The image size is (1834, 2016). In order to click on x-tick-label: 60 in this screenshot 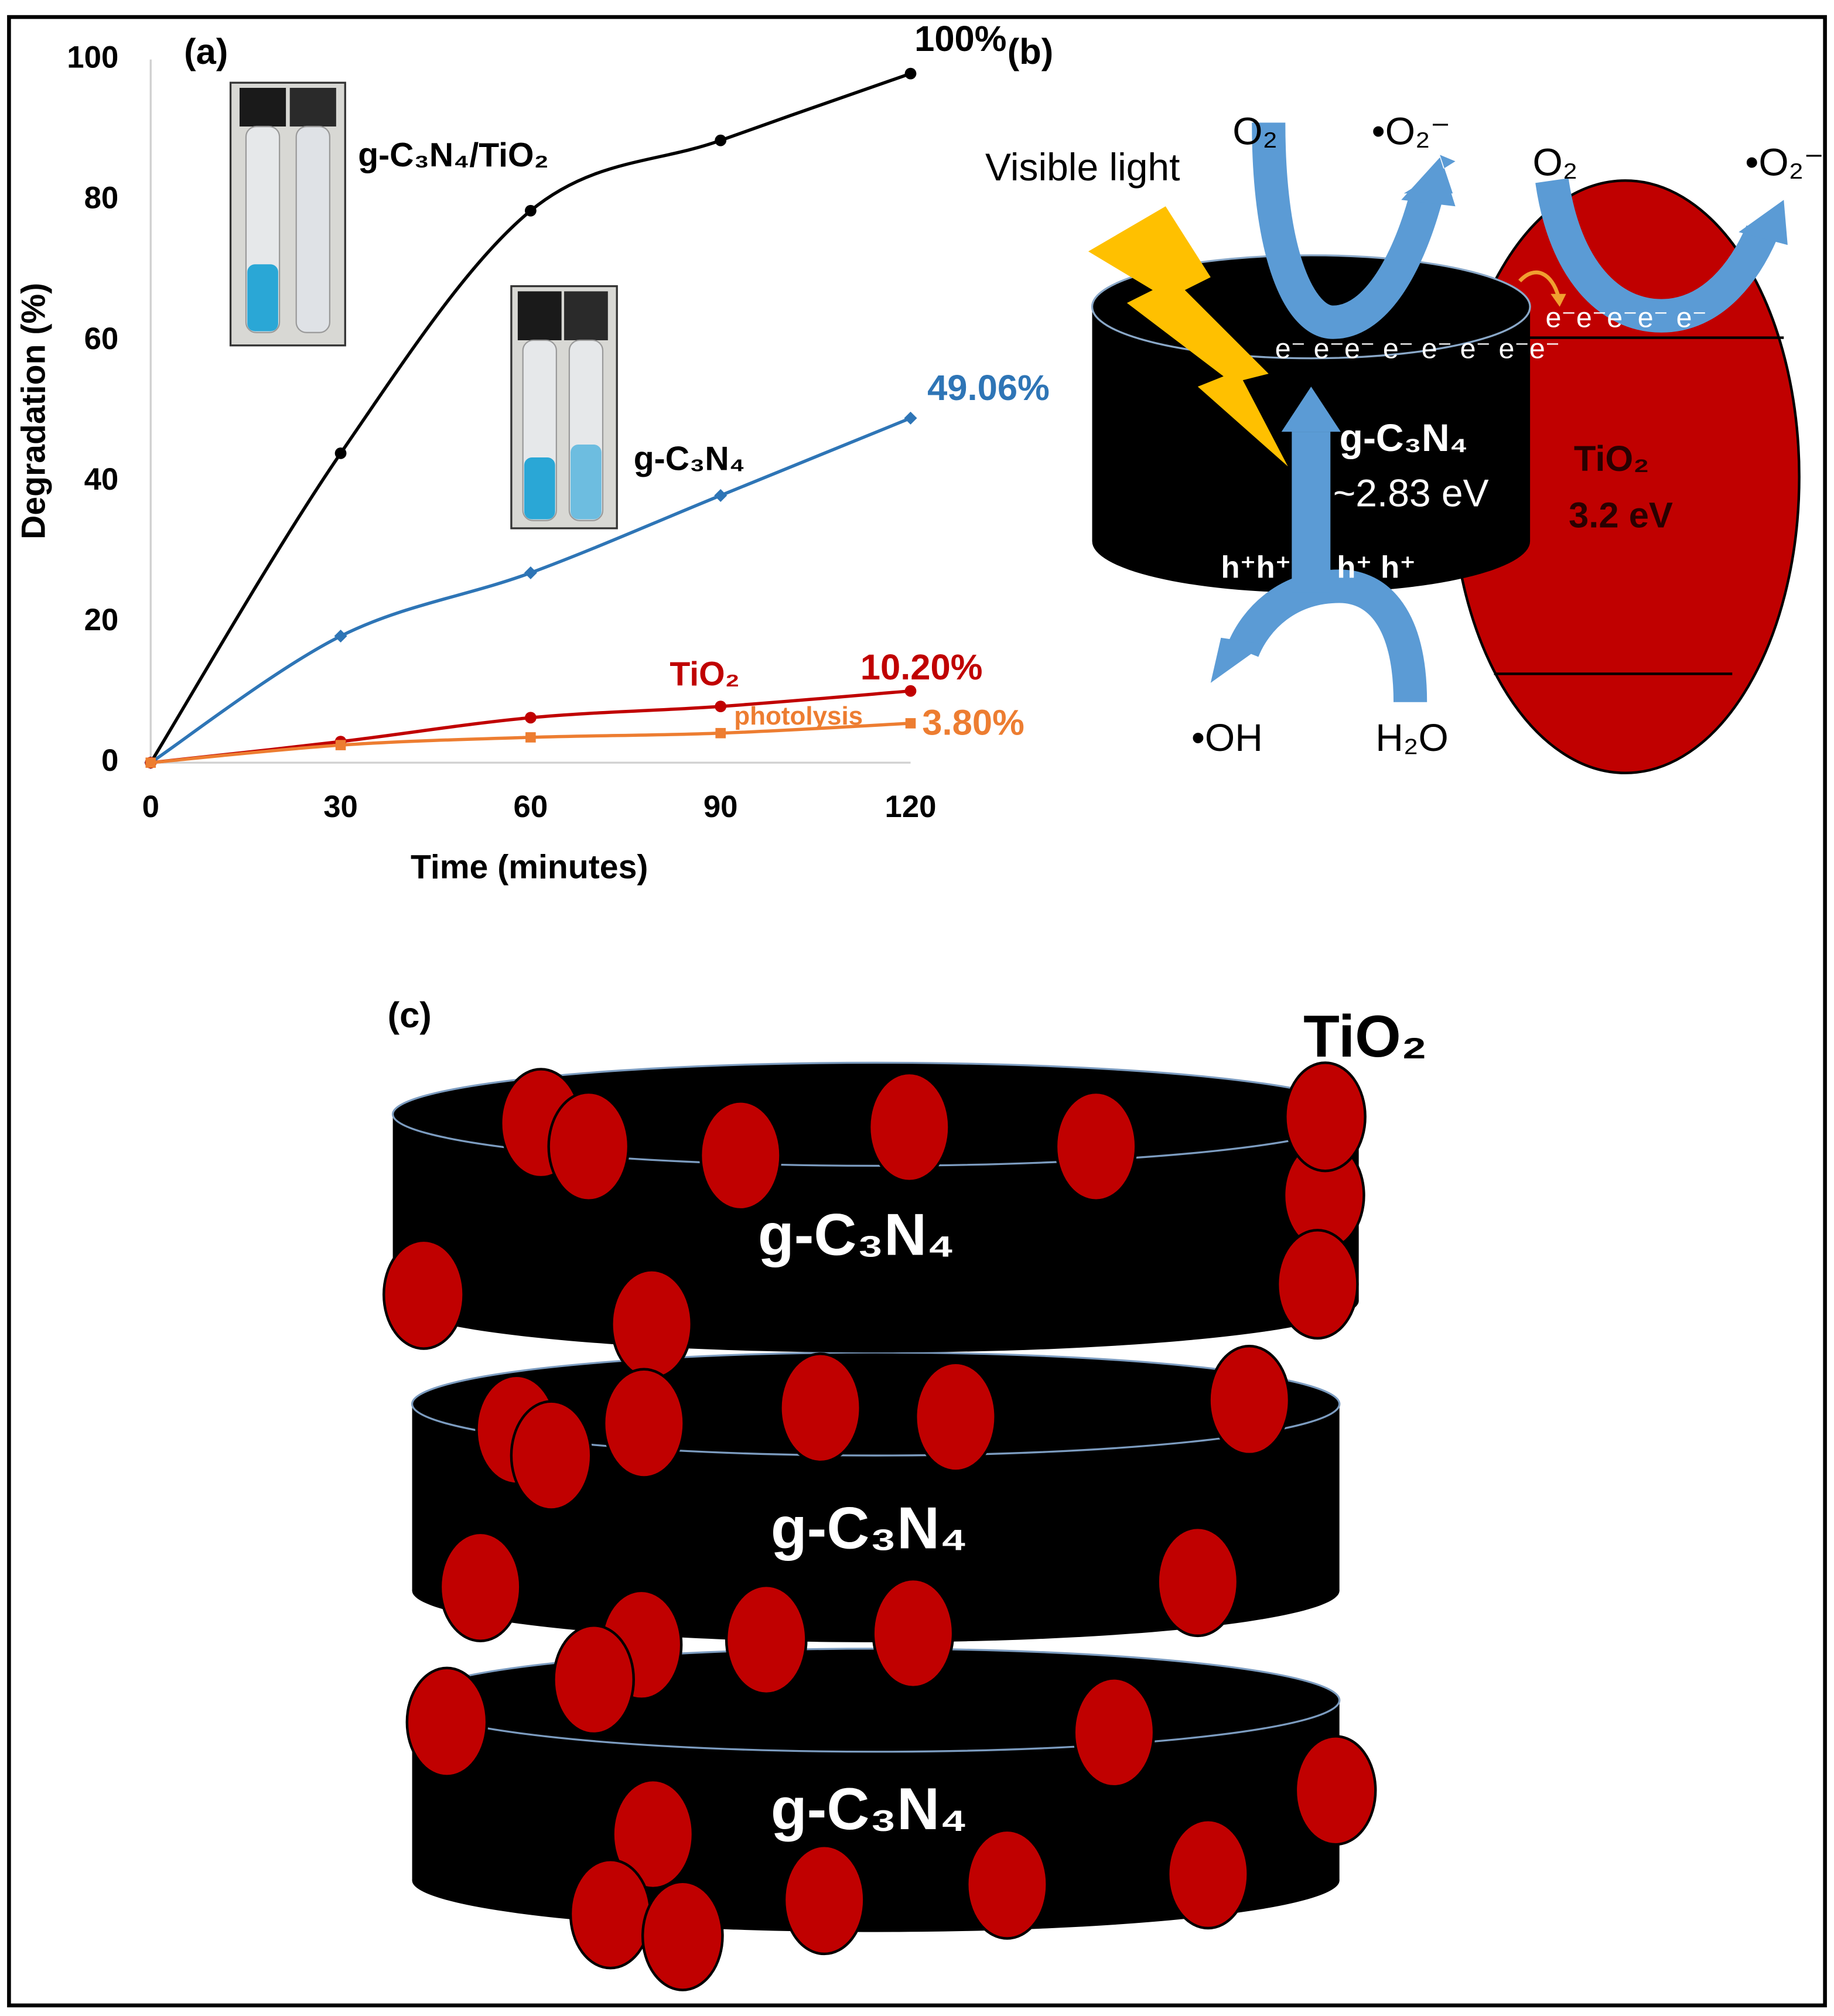, I will do `click(531, 807)`.